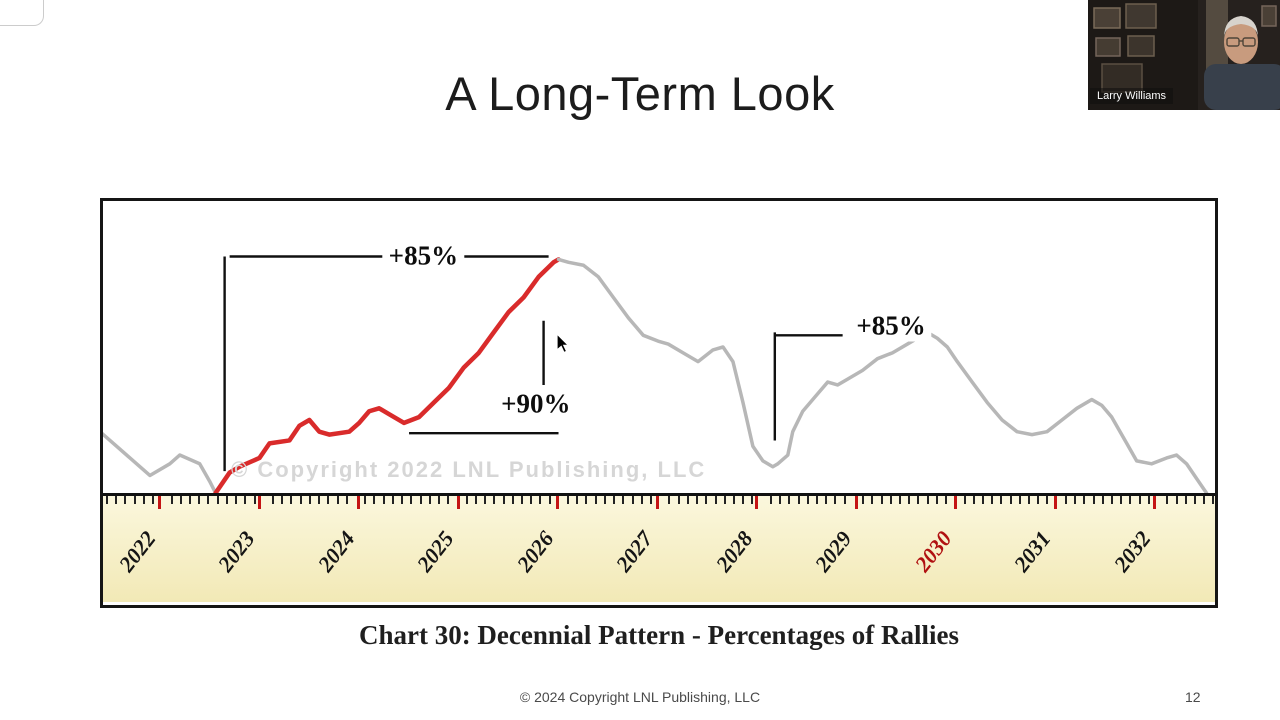 The width and height of the screenshot is (1280, 720). What do you see at coordinates (236, 551) in the screenshot?
I see `year-label-2023: 2023` at bounding box center [236, 551].